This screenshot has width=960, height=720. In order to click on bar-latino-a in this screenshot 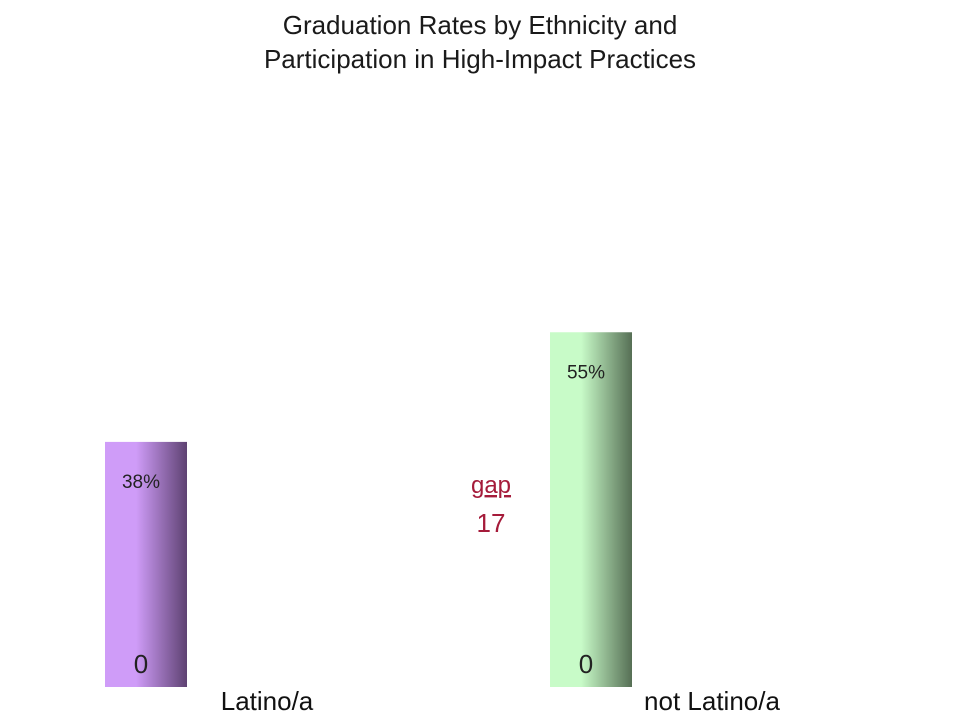, I will do `click(146, 564)`.